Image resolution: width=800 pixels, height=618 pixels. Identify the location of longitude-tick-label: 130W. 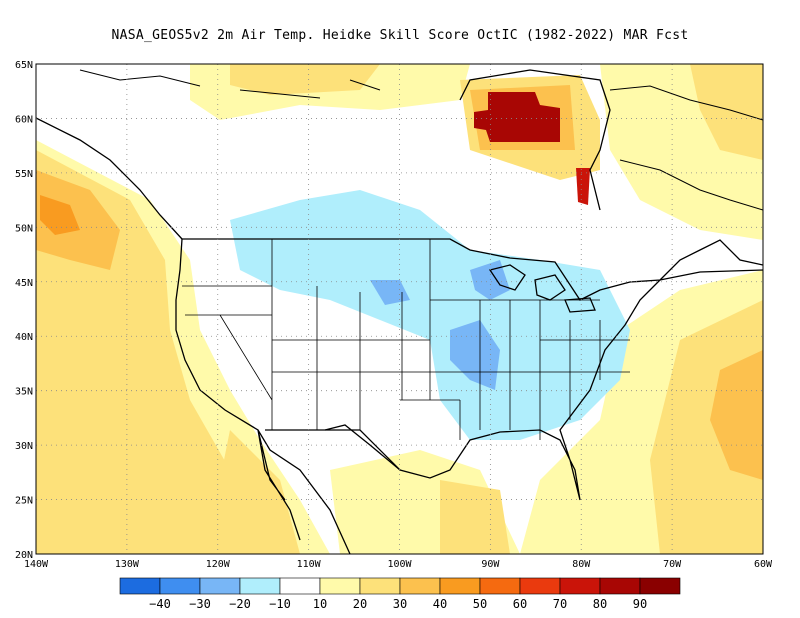
(127, 564).